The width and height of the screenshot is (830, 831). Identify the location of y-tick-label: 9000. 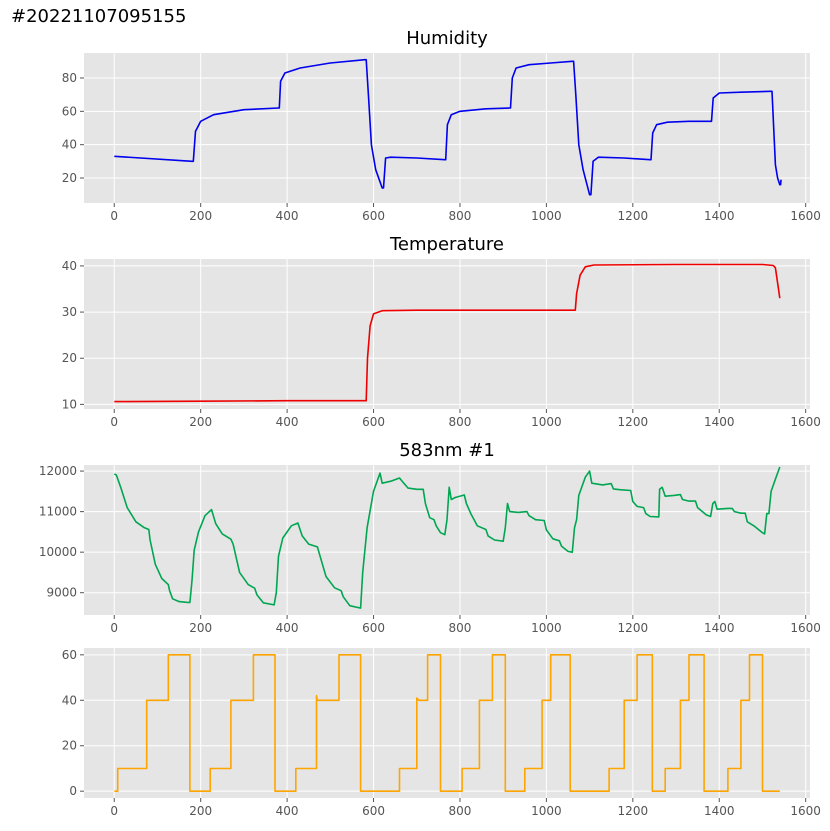
(61, 593).